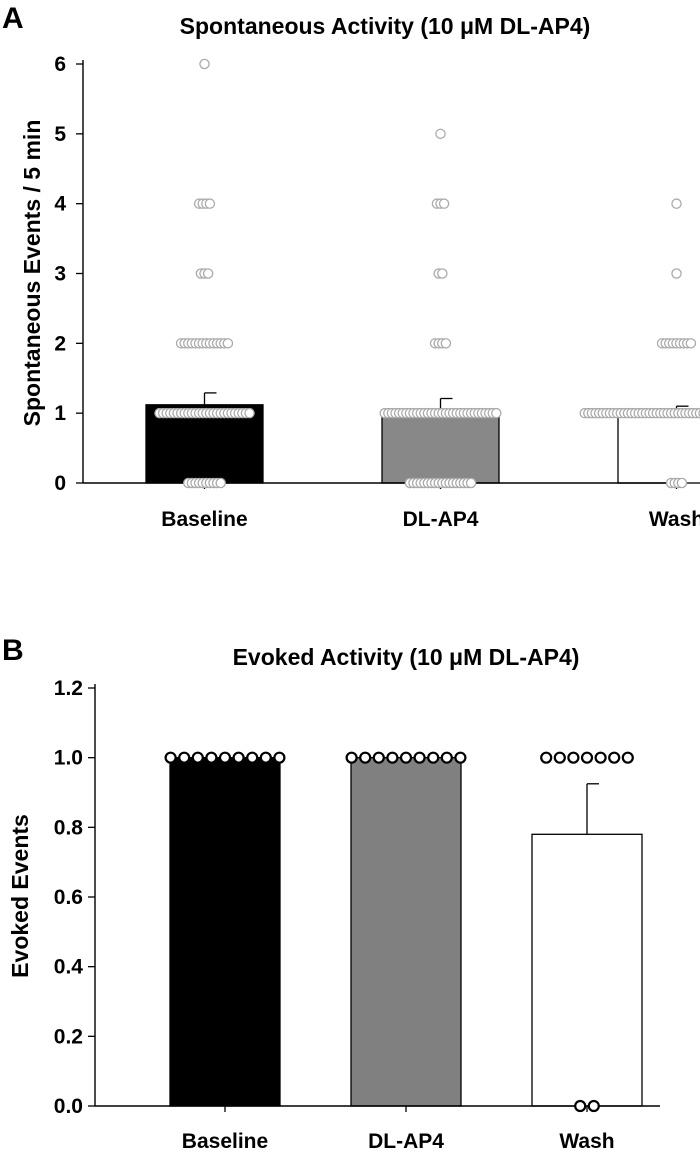 The width and height of the screenshot is (700, 1155). I want to click on y-tick-label-a-0: 0, so click(60, 483).